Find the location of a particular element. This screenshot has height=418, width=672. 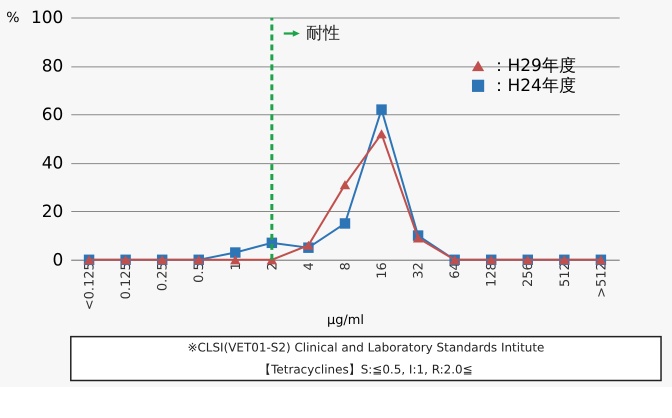

ref-line-label: 耐性 is located at coordinates (323, 32).